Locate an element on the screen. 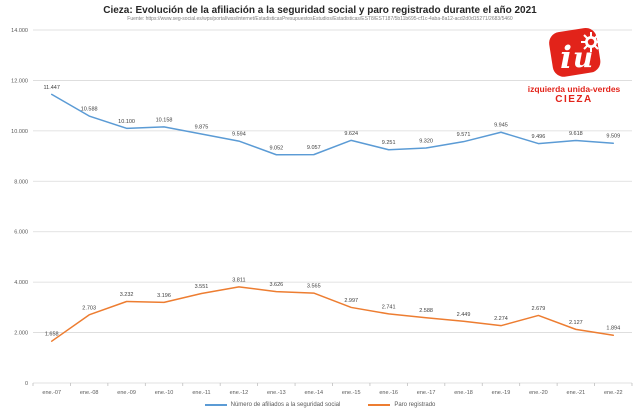 The width and height of the screenshot is (640, 419). logo-letter-i: i is located at coordinates (566, 58).